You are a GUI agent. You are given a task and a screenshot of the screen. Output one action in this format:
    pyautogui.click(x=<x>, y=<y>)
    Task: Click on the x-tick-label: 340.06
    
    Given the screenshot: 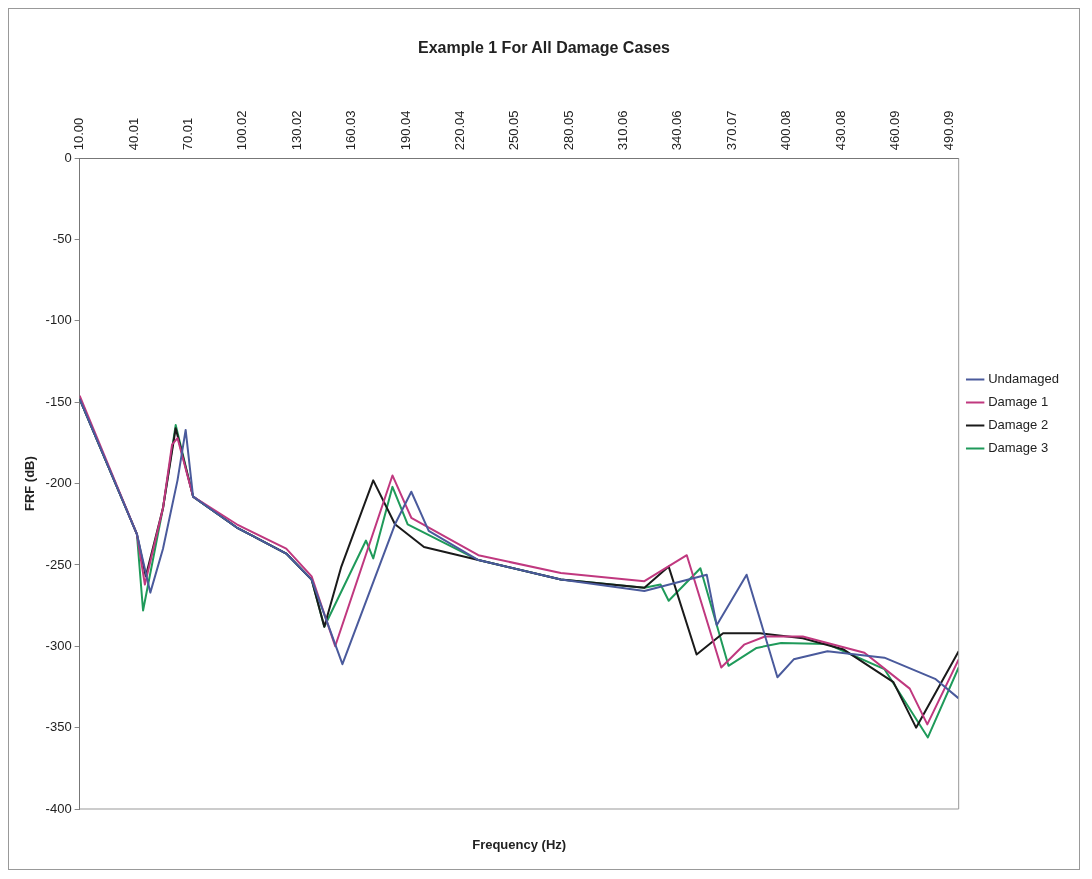 What is the action you would take?
    pyautogui.click(x=677, y=130)
    